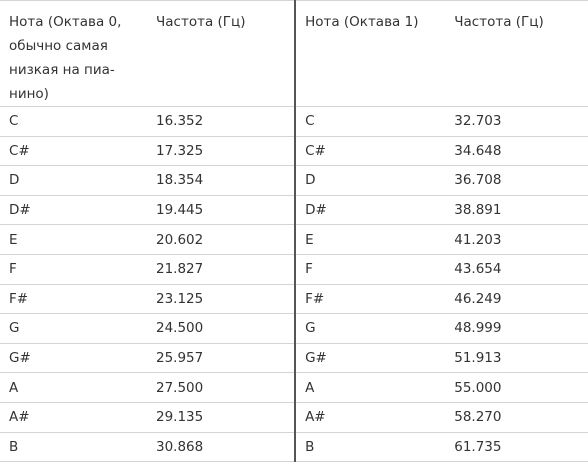 The image size is (588, 462). Describe the element at coordinates (370, 53) in the screenshot. I see `header-cell: Нота (Октава 1)` at that location.